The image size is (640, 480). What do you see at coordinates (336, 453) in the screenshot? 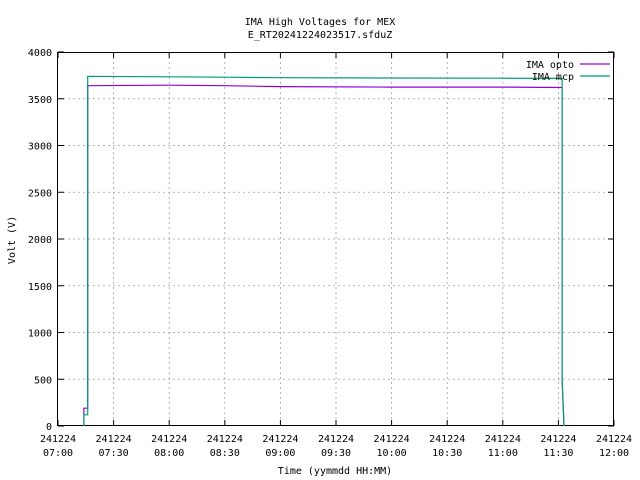
I see `x-tick-label-time: 09:30` at bounding box center [336, 453].